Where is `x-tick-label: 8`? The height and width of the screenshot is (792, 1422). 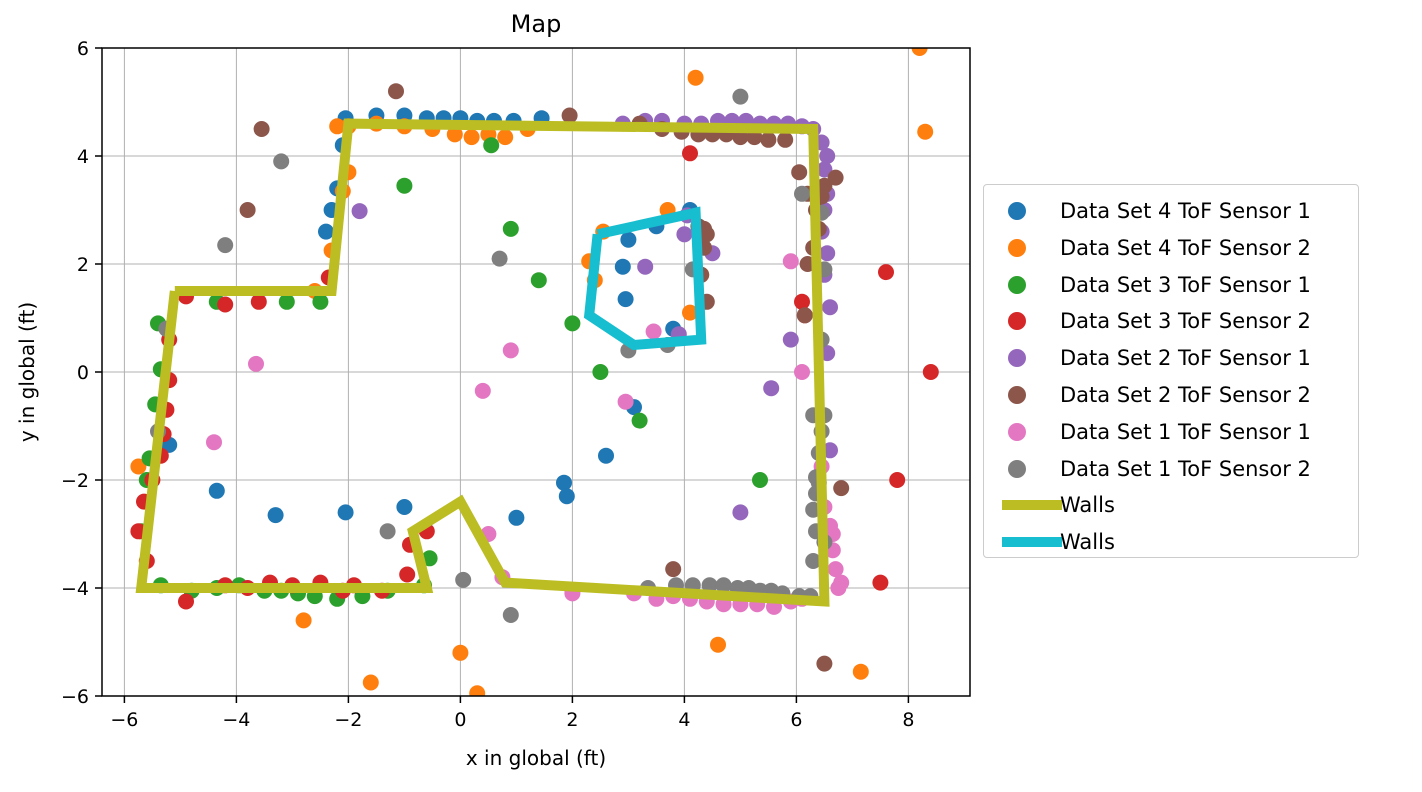 x-tick-label: 8 is located at coordinates (908, 720).